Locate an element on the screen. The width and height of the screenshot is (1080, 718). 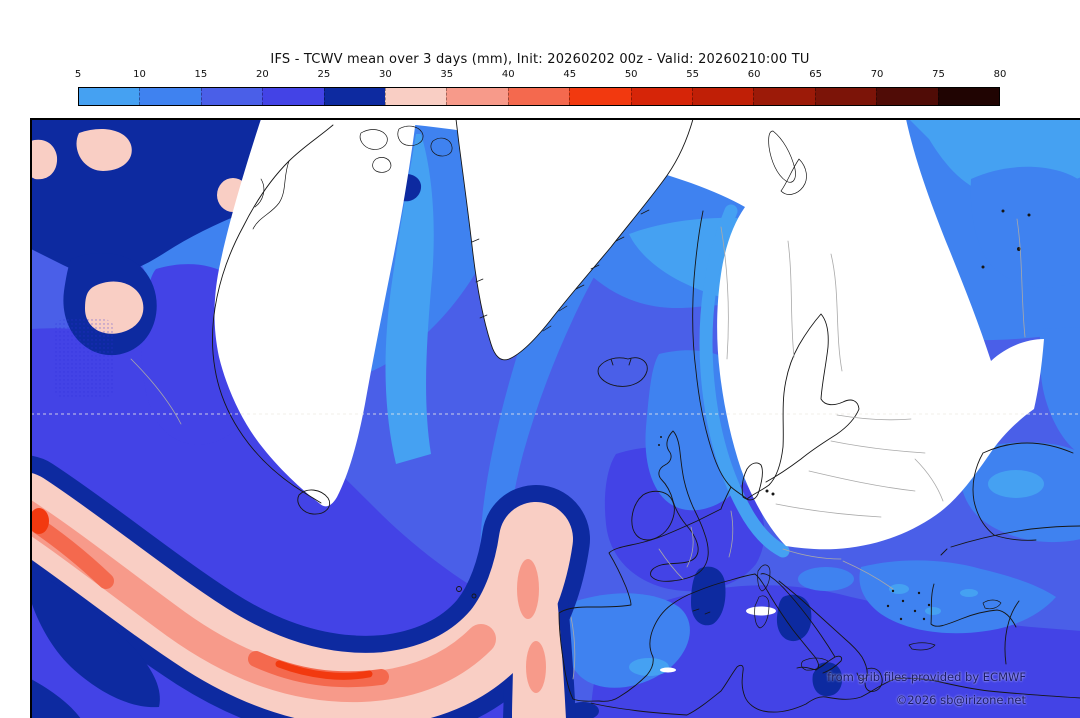
region-tcwv-25-30-westmed is located at coordinates (708, 596).